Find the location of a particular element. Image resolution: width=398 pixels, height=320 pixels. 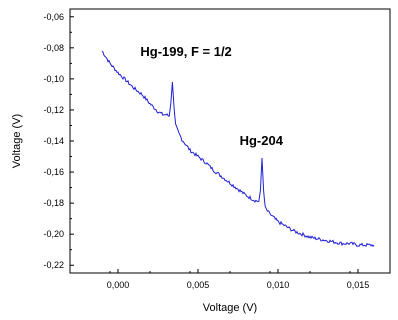

x-tick-label: 0,010 is located at coordinates (278, 285).